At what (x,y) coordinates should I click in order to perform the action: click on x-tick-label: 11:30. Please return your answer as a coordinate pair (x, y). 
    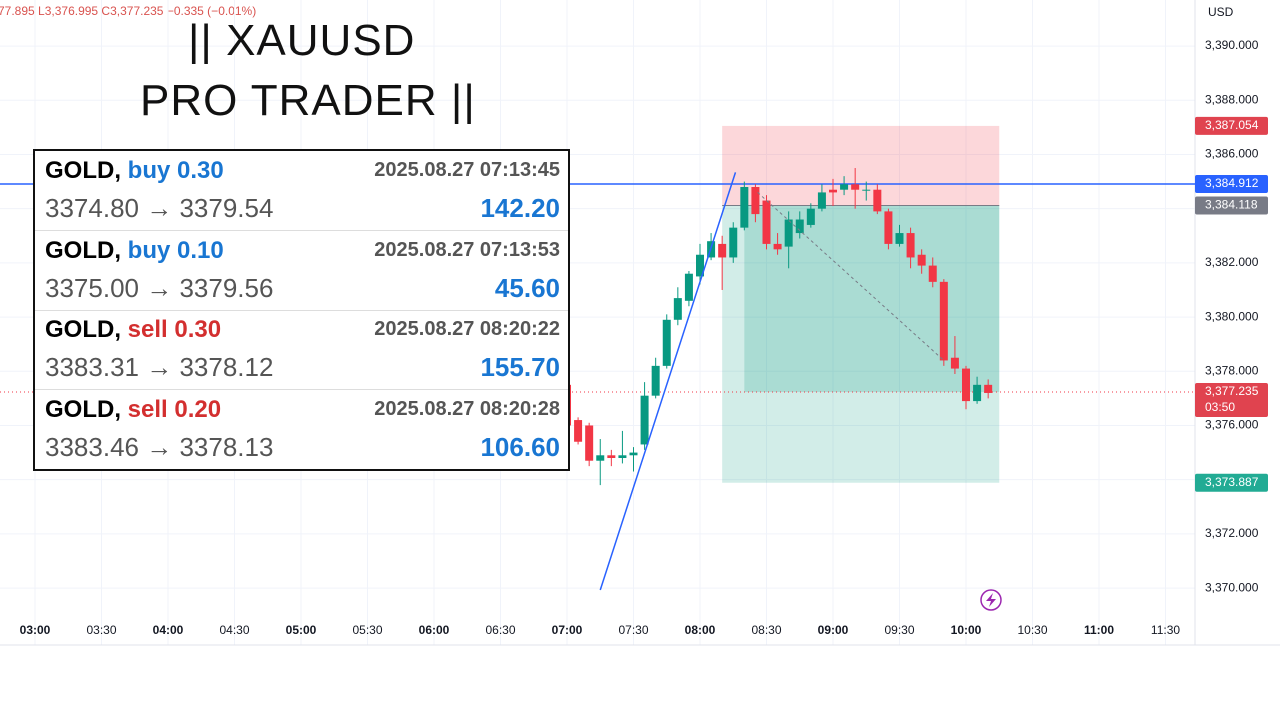
    Looking at the image, I should click on (1165, 630).